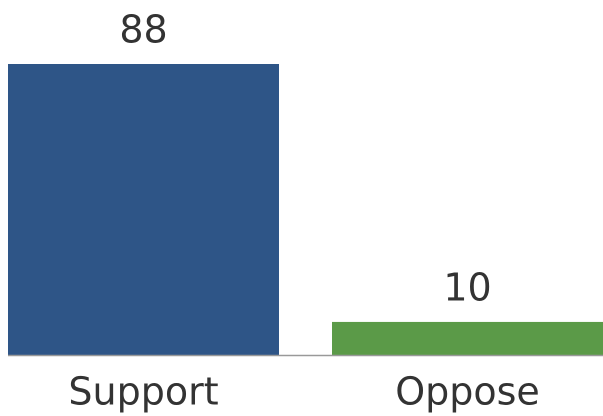 The height and width of the screenshot is (416, 603). I want to click on x-tick-label: Support, so click(143, 392).